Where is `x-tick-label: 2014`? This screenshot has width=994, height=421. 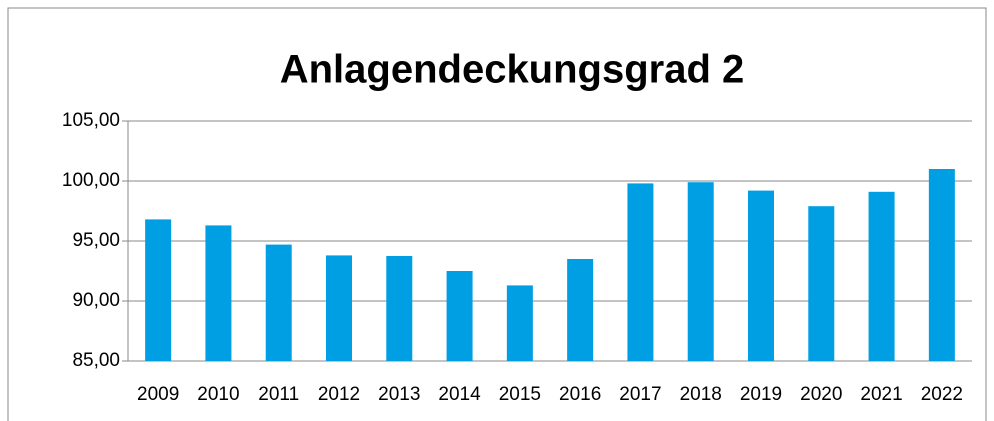
x-tick-label: 2014 is located at coordinates (459, 394).